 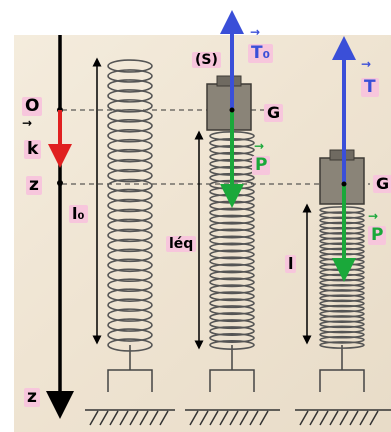 I want to click on z-axis-label: z, so click(x=32, y=397).